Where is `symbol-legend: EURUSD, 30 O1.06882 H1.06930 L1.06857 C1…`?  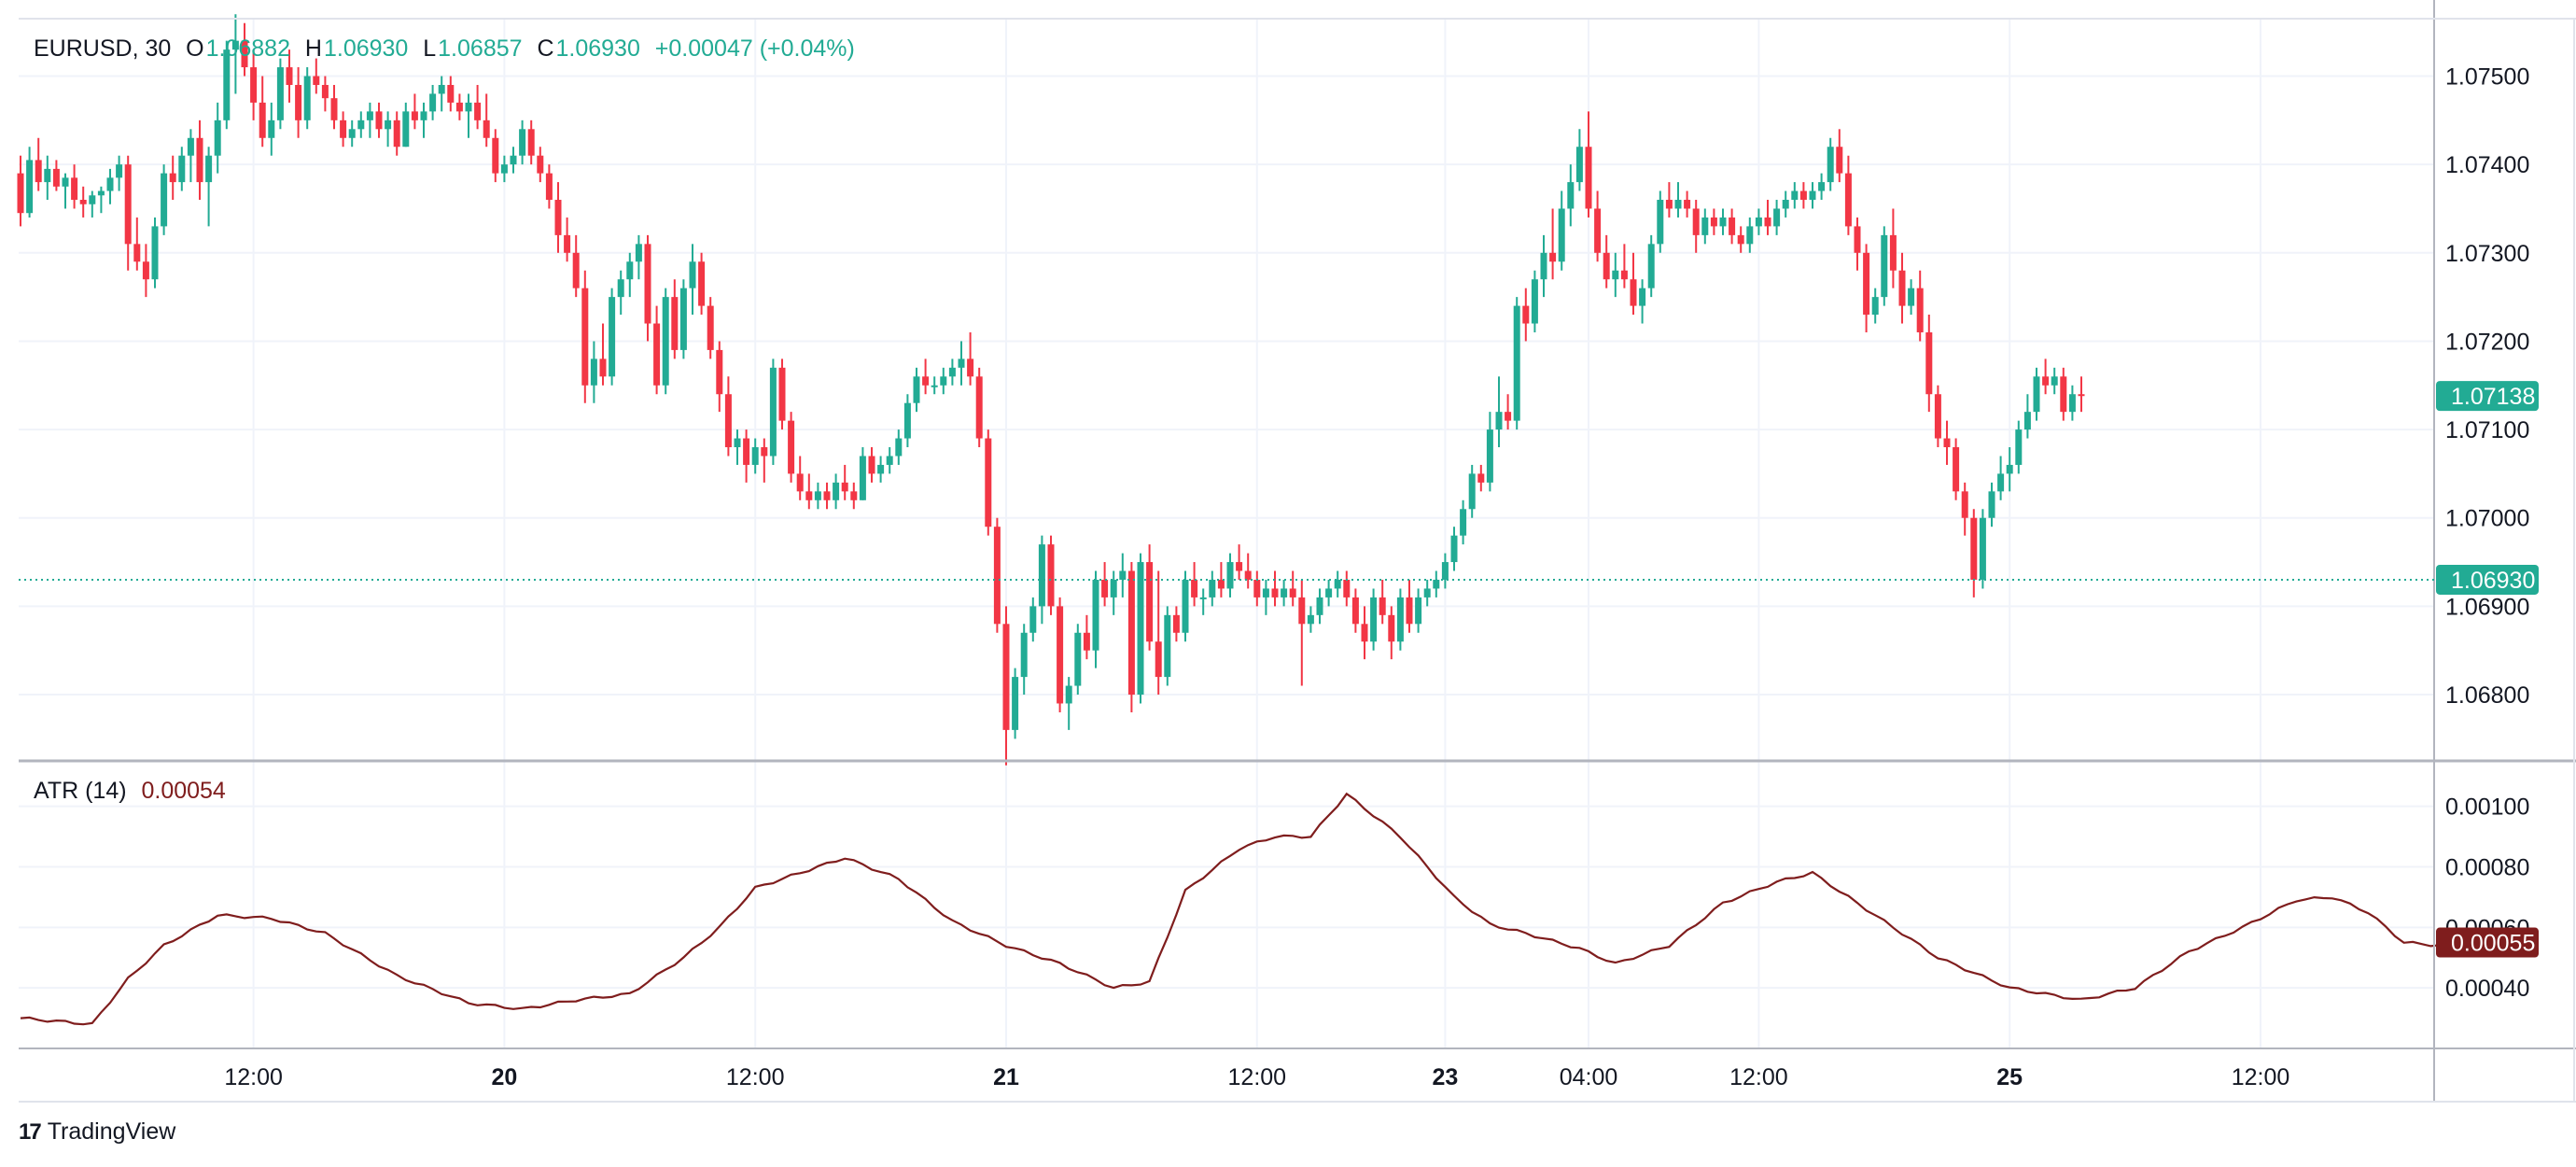
symbol-legend: EURUSD, 30 O1.06882 H1.06930 L1.06857 C1… is located at coordinates (445, 49).